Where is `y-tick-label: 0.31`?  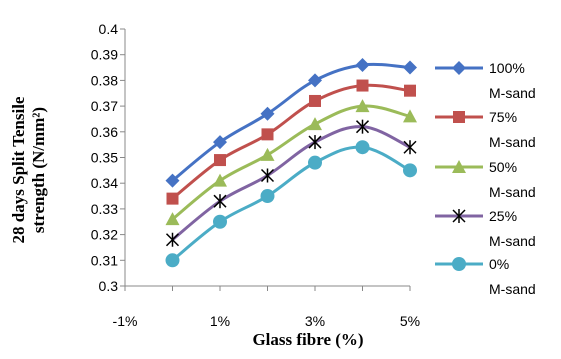 y-tick-label: 0.31 is located at coordinates (104, 260).